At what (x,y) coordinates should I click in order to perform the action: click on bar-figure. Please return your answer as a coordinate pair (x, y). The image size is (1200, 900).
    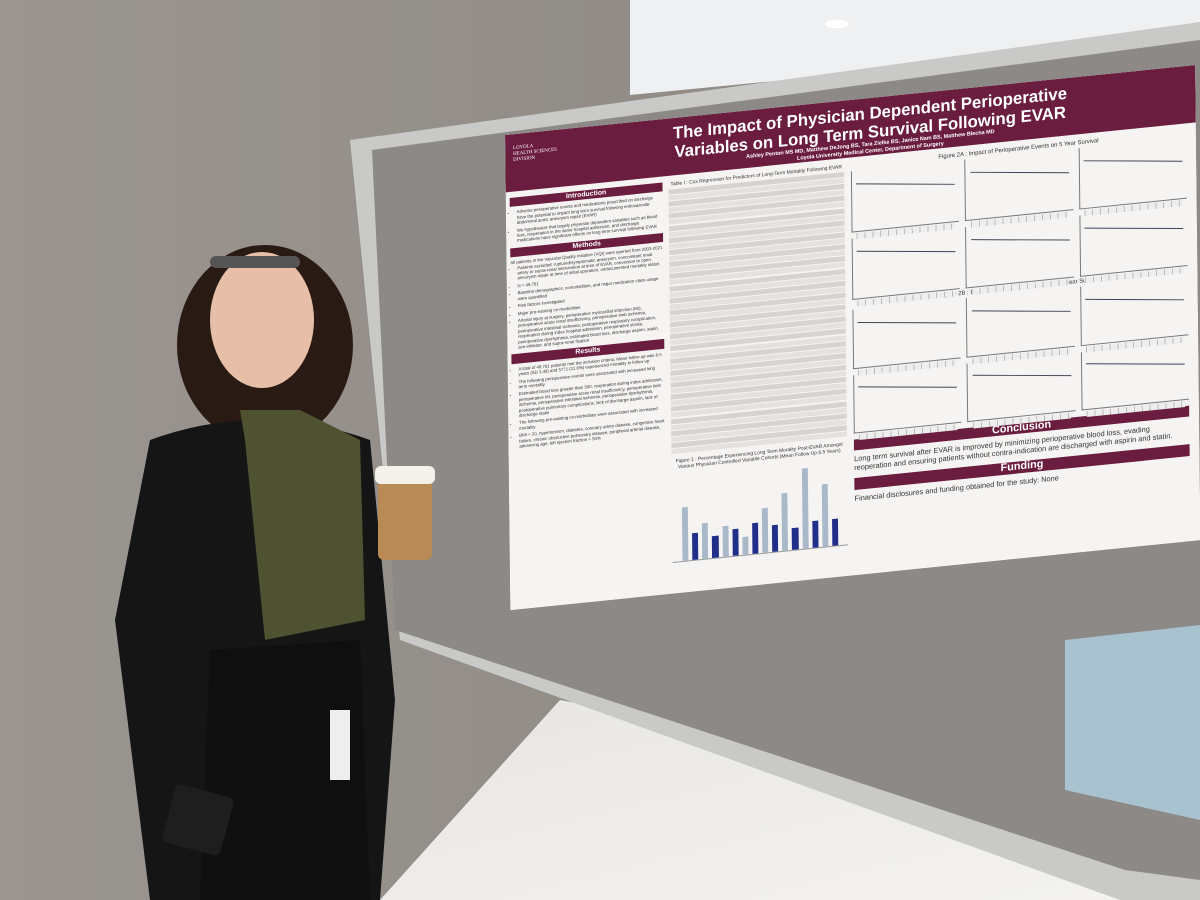
    Looking at the image, I should click on (760, 509).